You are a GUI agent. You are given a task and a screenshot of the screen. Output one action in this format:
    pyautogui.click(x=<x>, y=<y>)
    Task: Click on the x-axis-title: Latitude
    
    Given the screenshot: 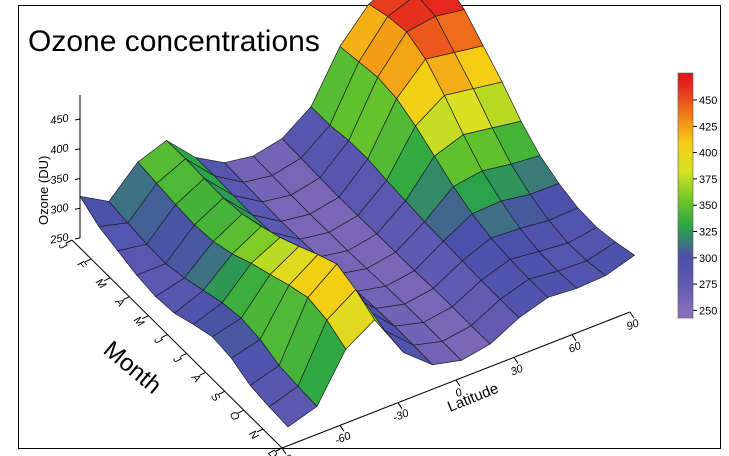 What is the action you would take?
    pyautogui.click(x=473, y=398)
    